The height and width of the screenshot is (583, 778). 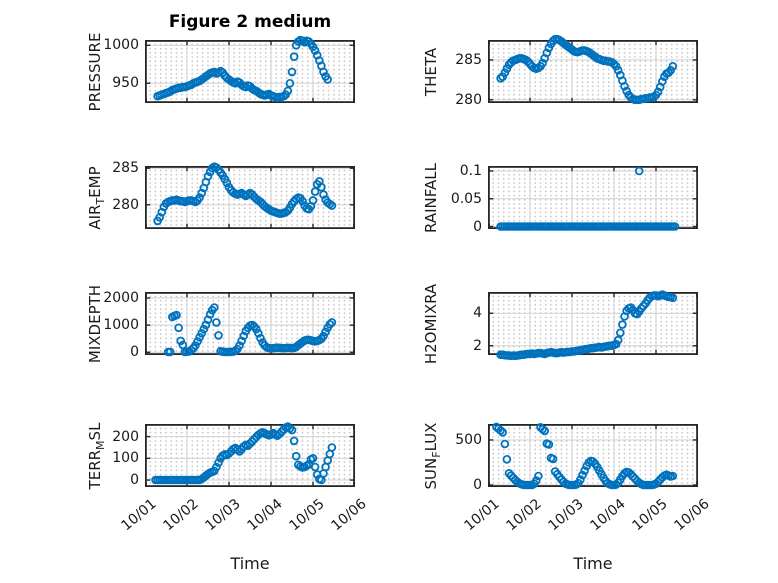 I want to click on y-axis-label-subscript: T, so click(x=100, y=201).